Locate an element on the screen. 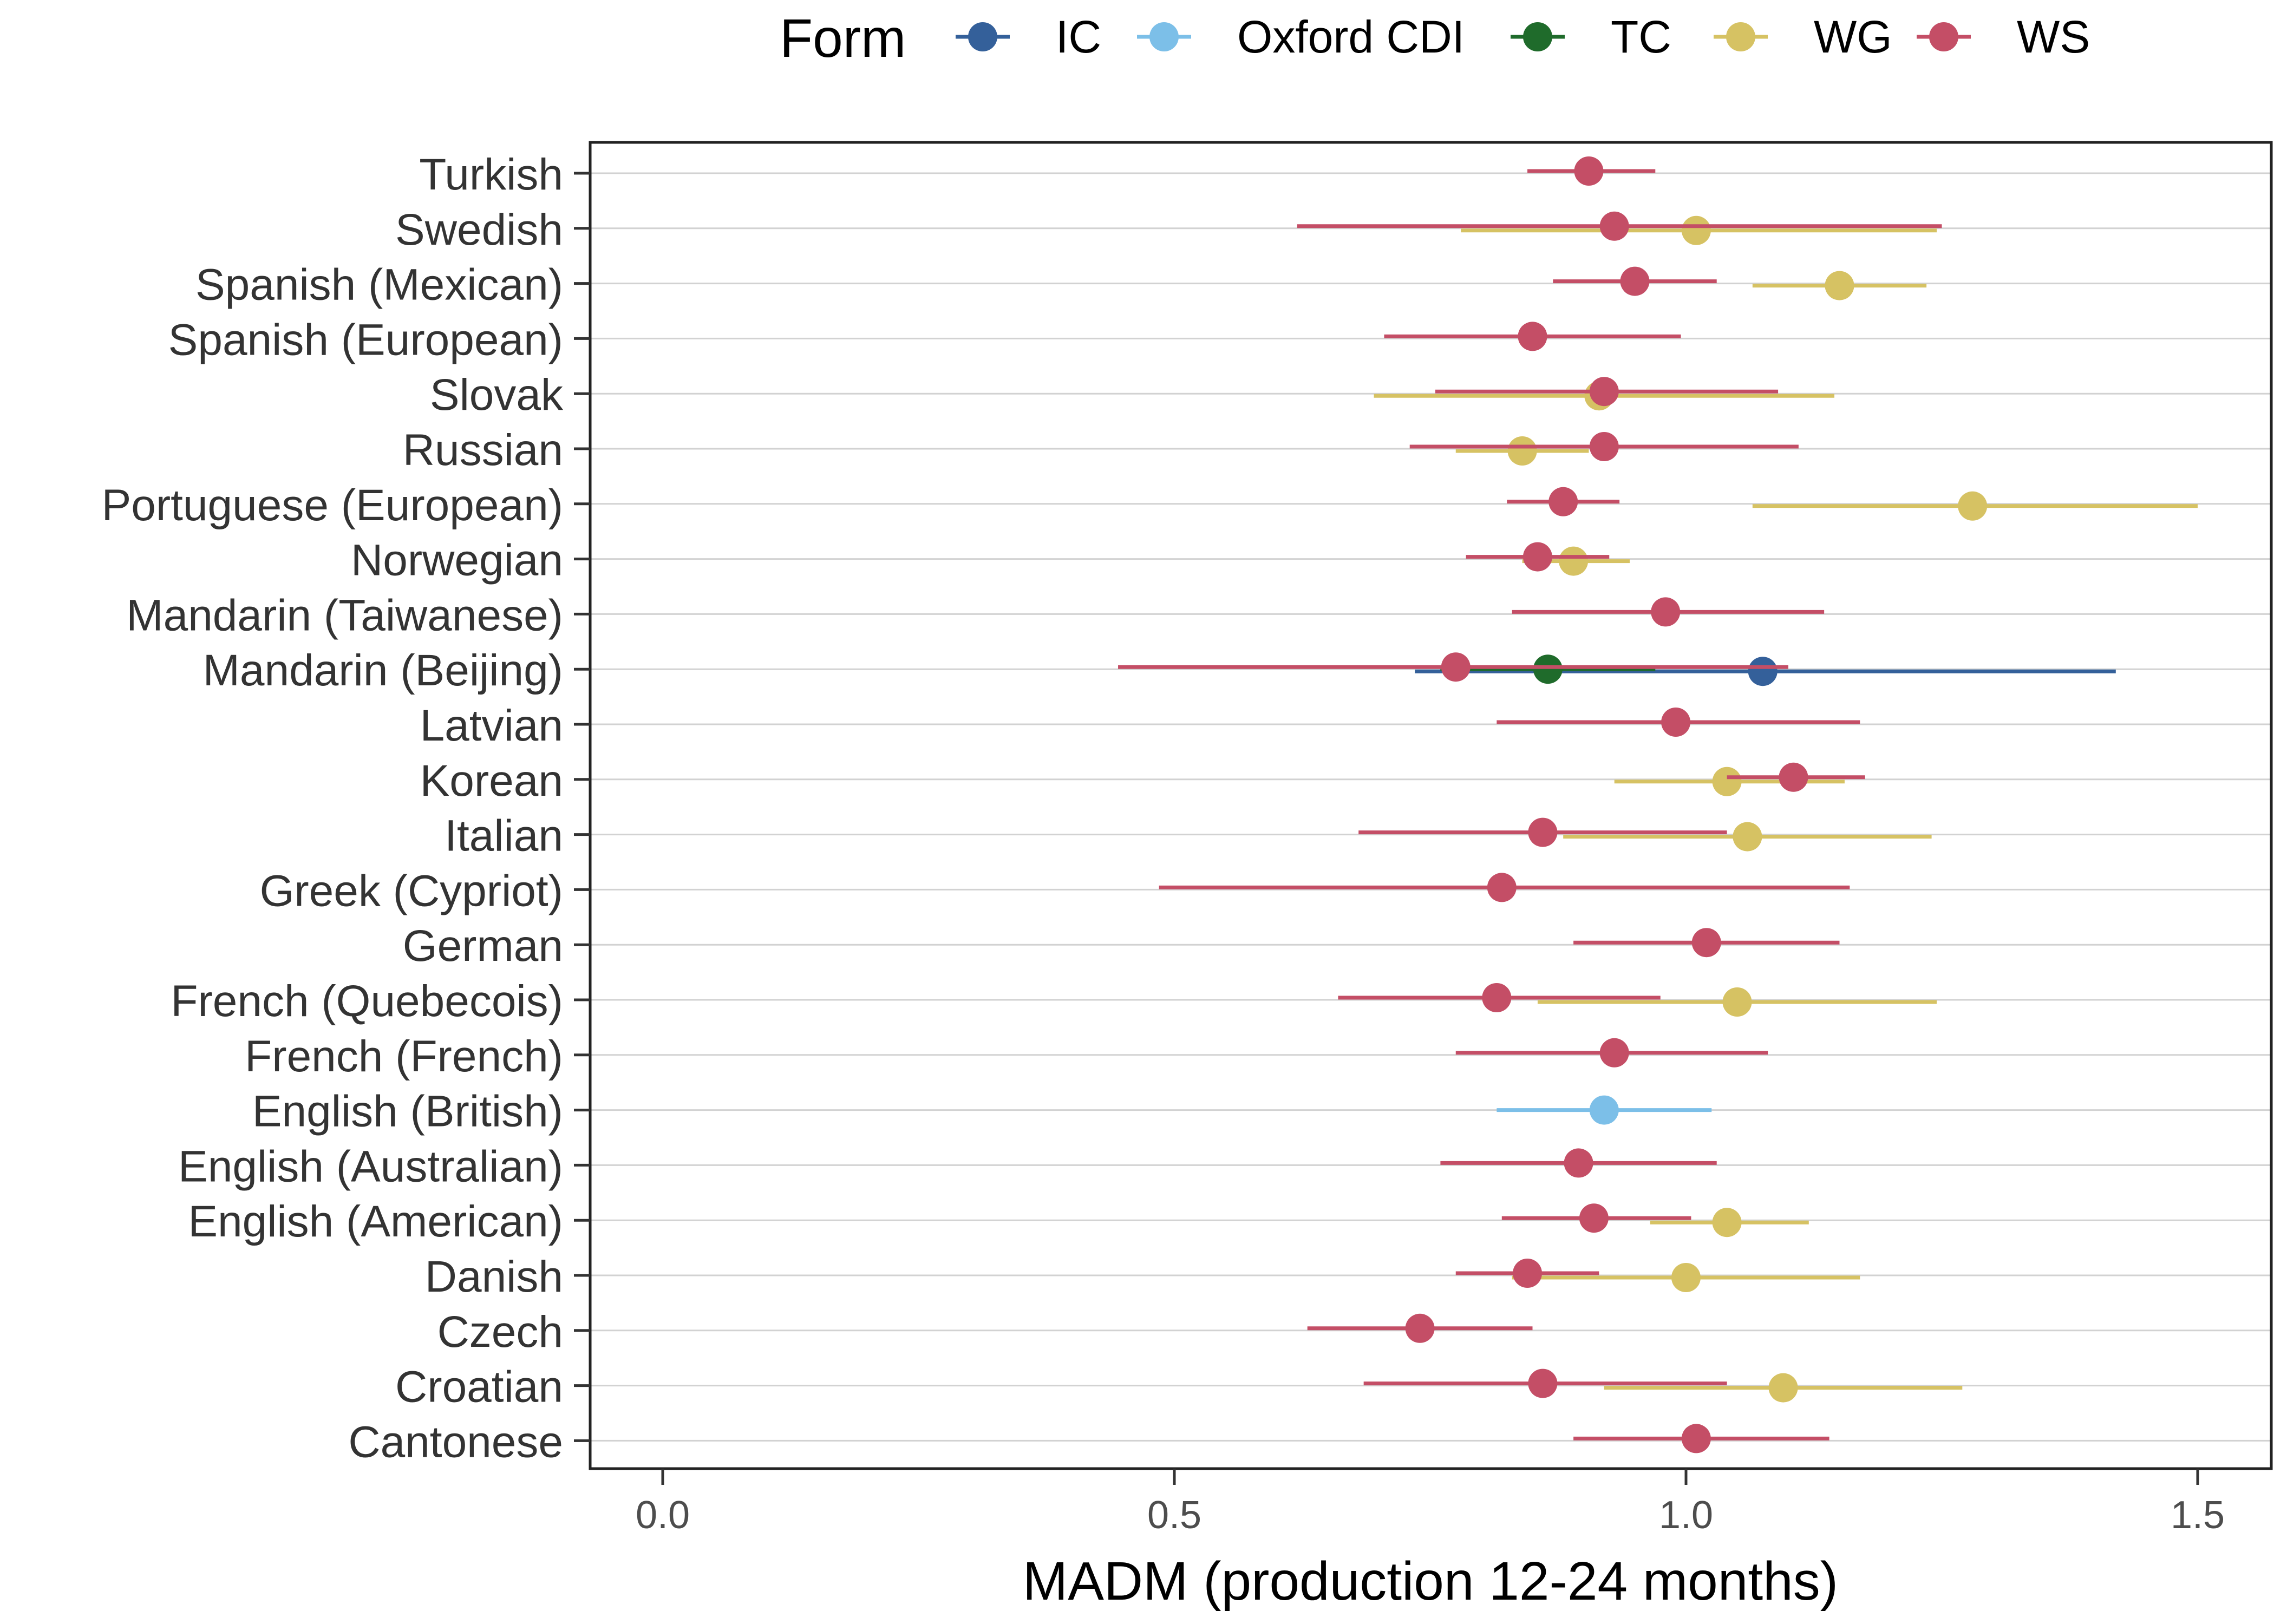 Image resolution: width=2274 pixels, height=1624 pixels. point-cantonese-ws is located at coordinates (1701, 1438).